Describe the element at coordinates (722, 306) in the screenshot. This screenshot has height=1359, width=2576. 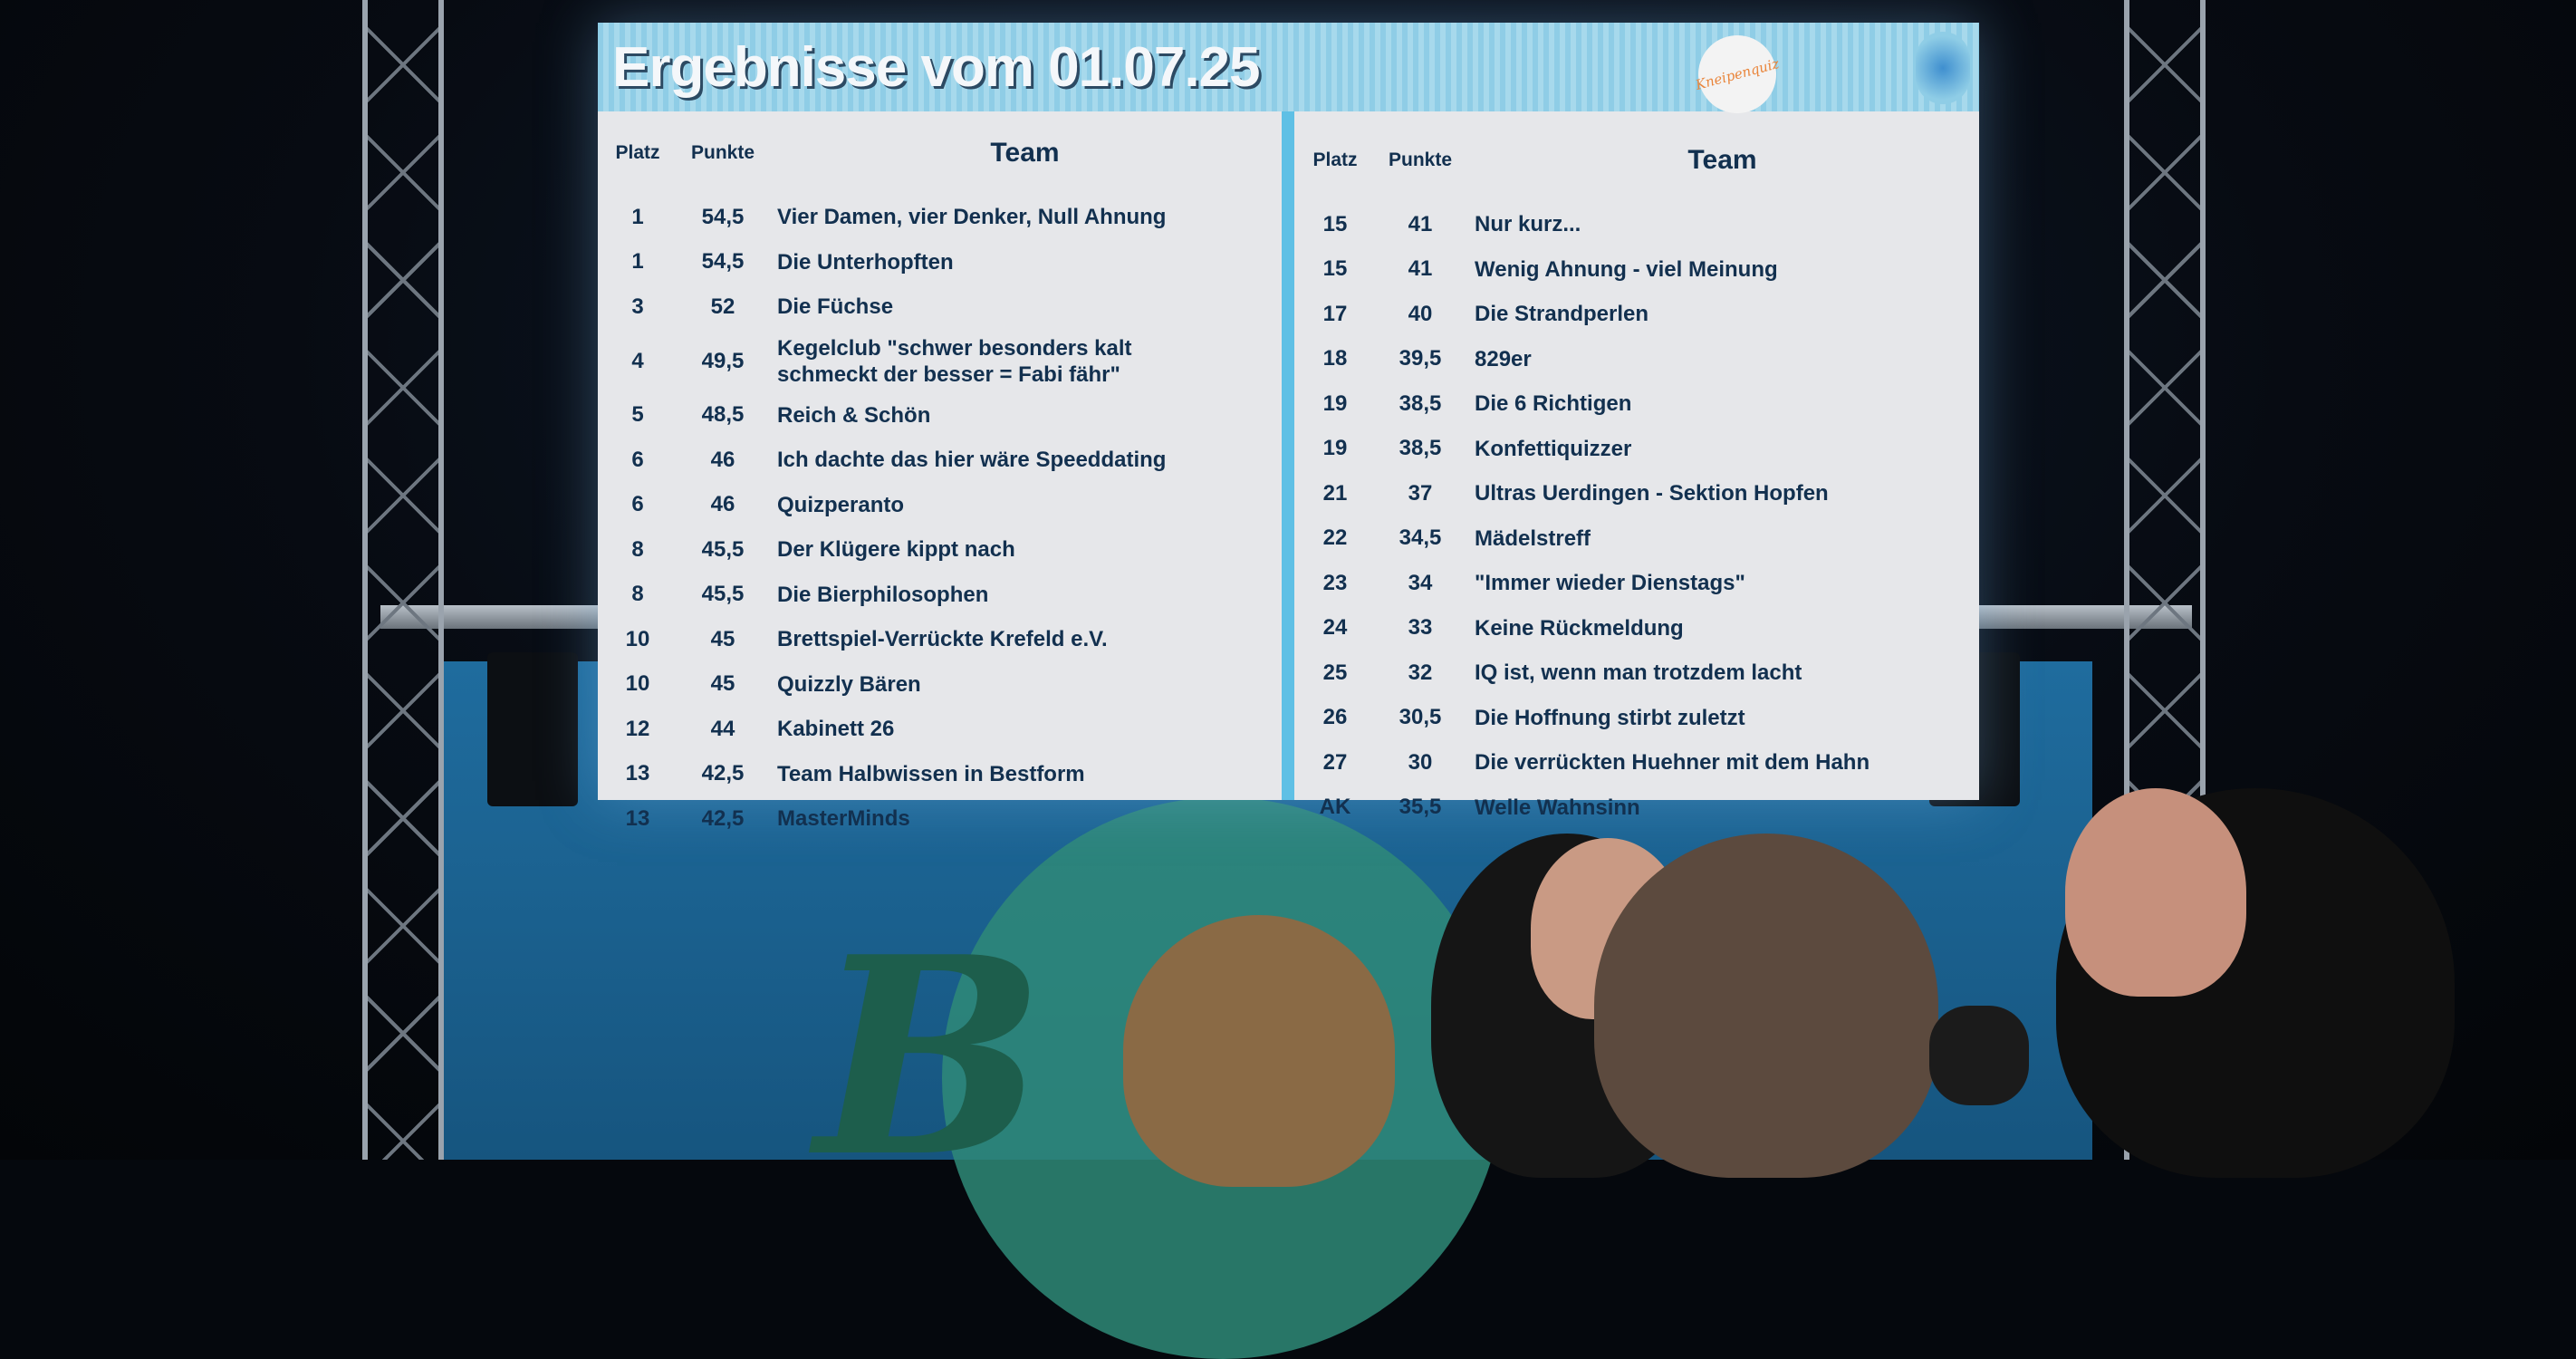
I see `points-cell: 52` at that location.